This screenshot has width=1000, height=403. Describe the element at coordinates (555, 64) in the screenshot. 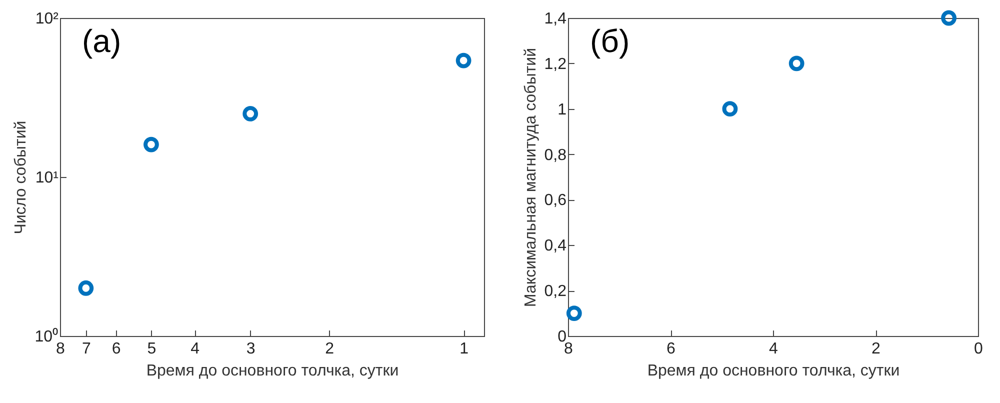

I see `y-tick-label: 1,2` at that location.